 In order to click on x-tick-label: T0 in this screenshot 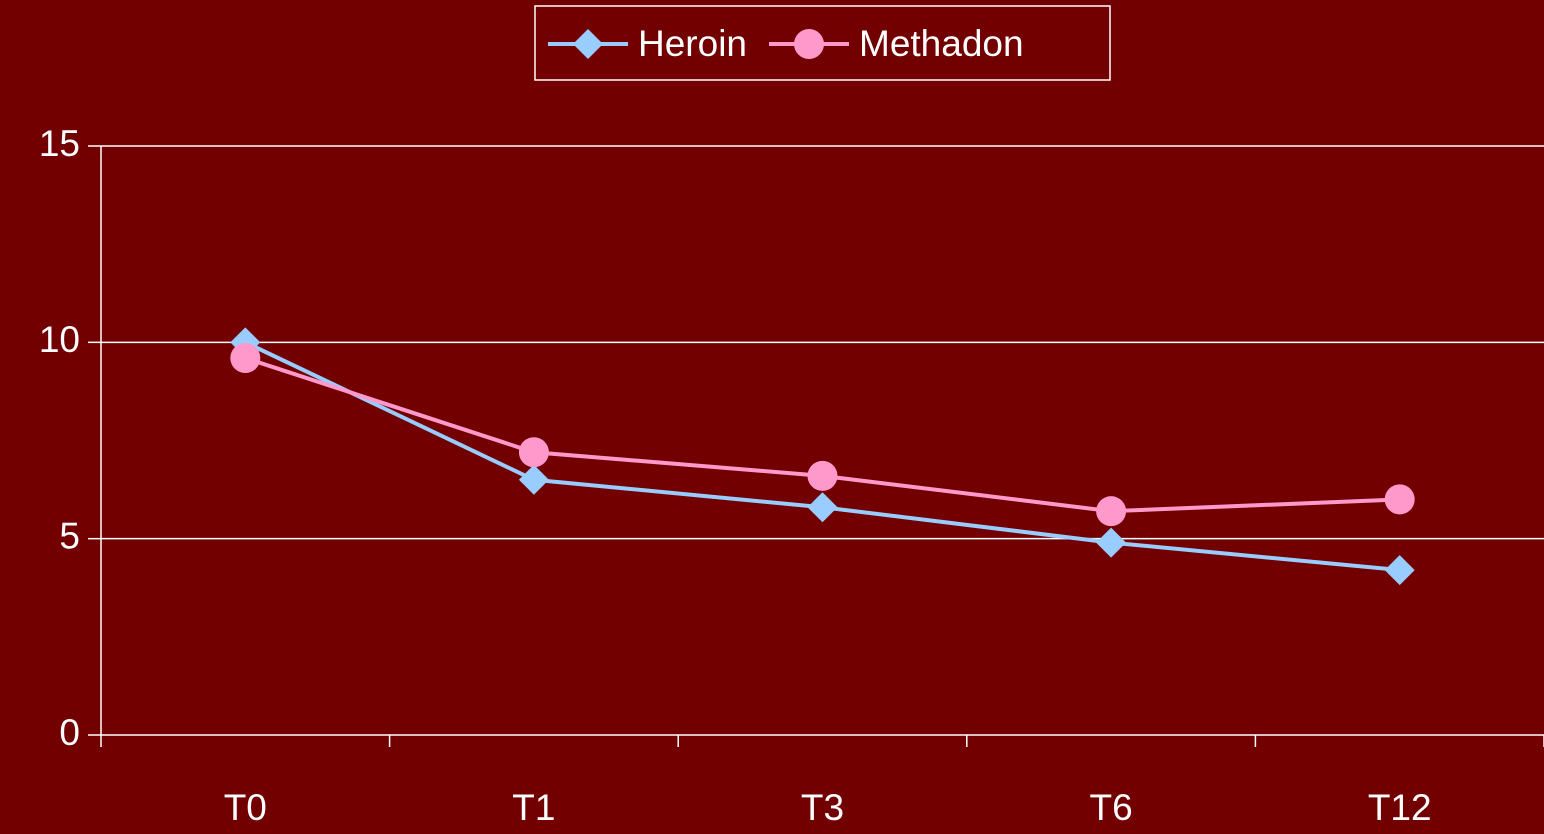, I will do `click(245, 807)`.